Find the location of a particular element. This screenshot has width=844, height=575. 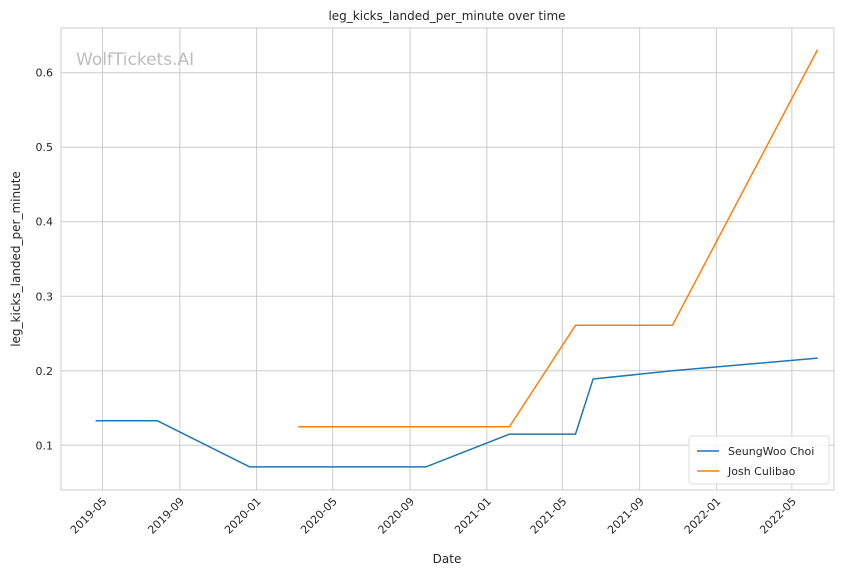

x-tick-label: 2021-09 is located at coordinates (626, 516).